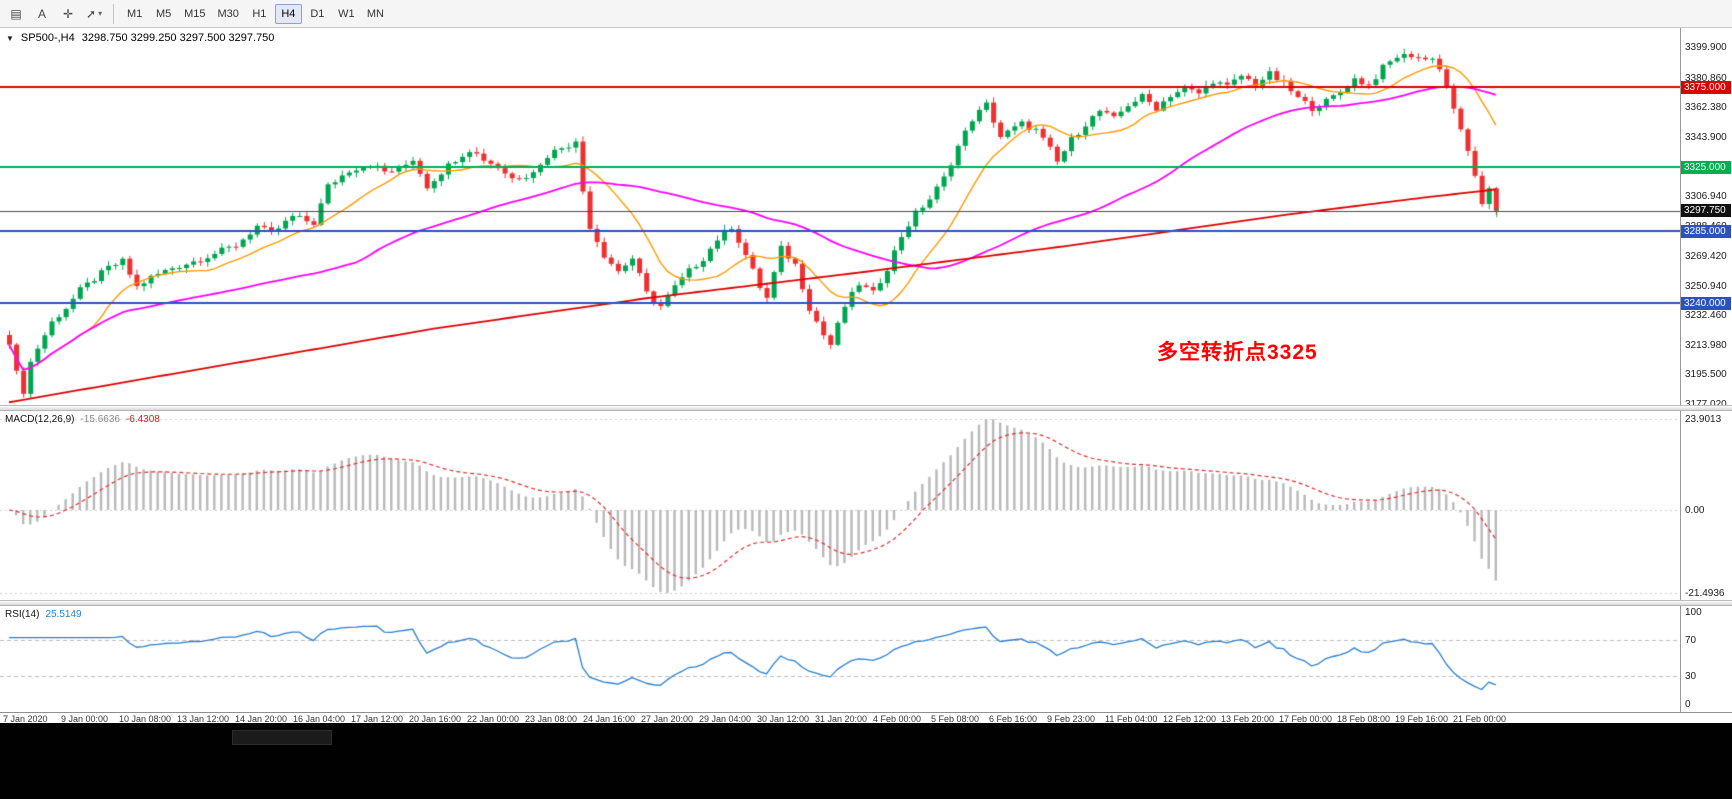  I want to click on rsi-axis-label: 0, so click(1688, 704).